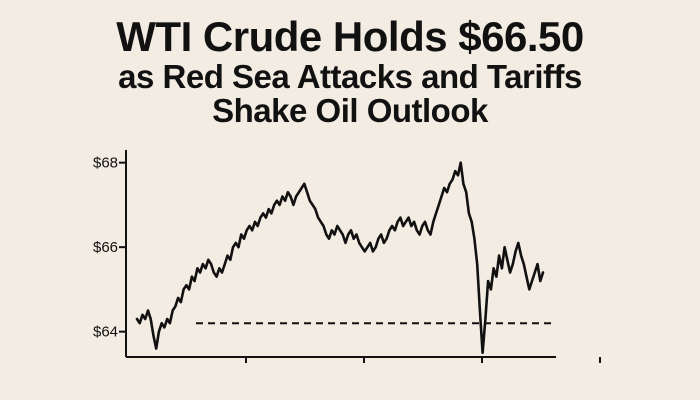 Image resolution: width=700 pixels, height=400 pixels. What do you see at coordinates (423, 360) in the screenshot?
I see `x-axis-ticks` at bounding box center [423, 360].